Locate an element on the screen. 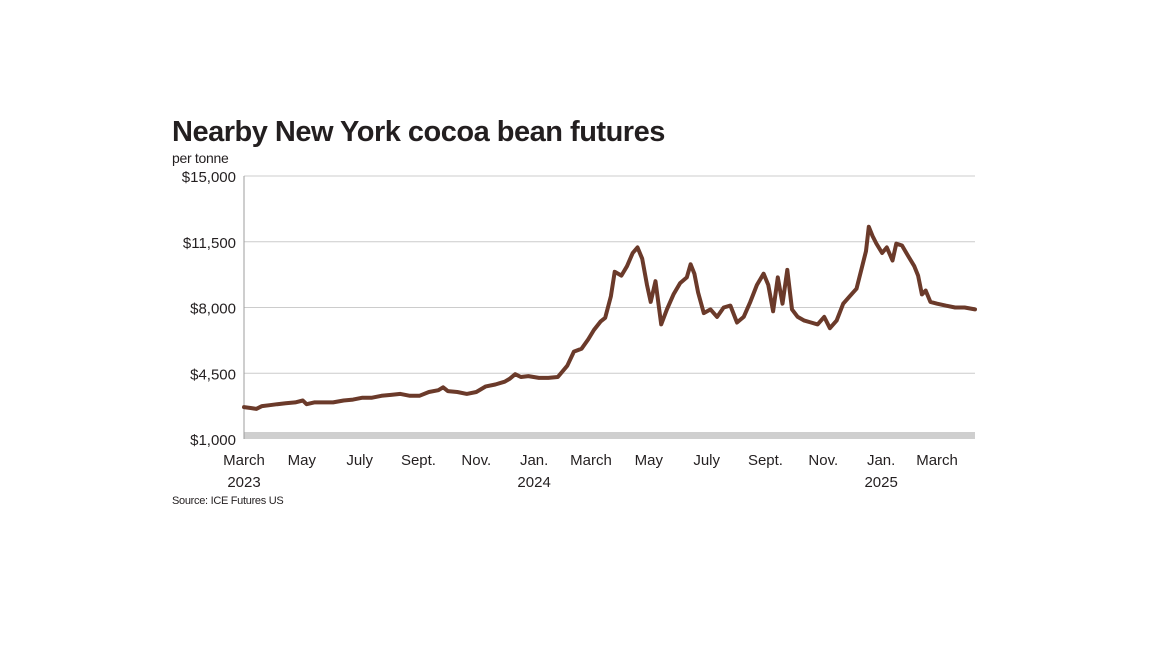 The height and width of the screenshot is (648, 1154). x-tick-year-label: 2025 is located at coordinates (880, 482).